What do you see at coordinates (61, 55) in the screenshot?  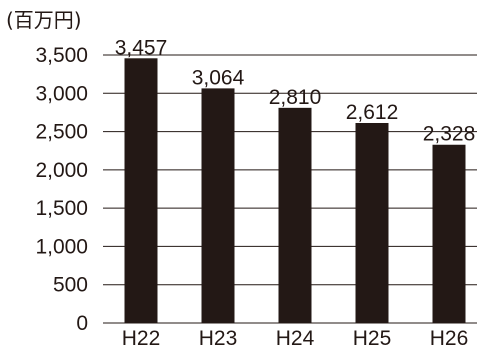 I see `y-tick-label: 3,500` at bounding box center [61, 55].